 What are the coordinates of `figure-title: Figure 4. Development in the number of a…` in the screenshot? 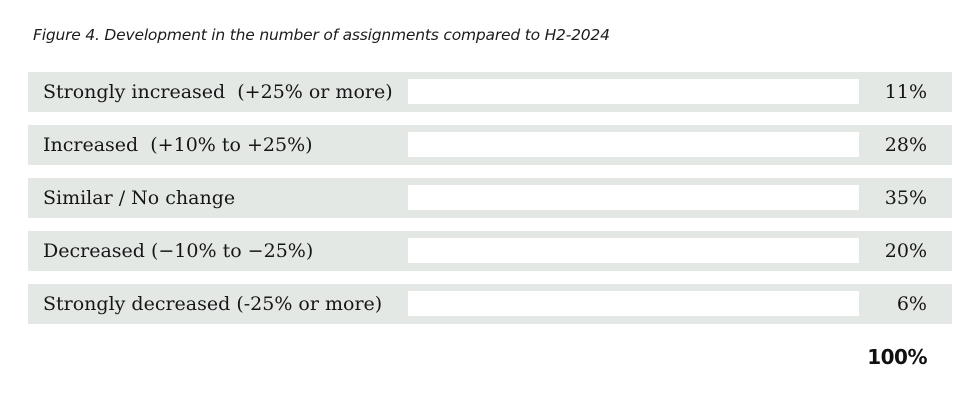 It's located at (321, 35).